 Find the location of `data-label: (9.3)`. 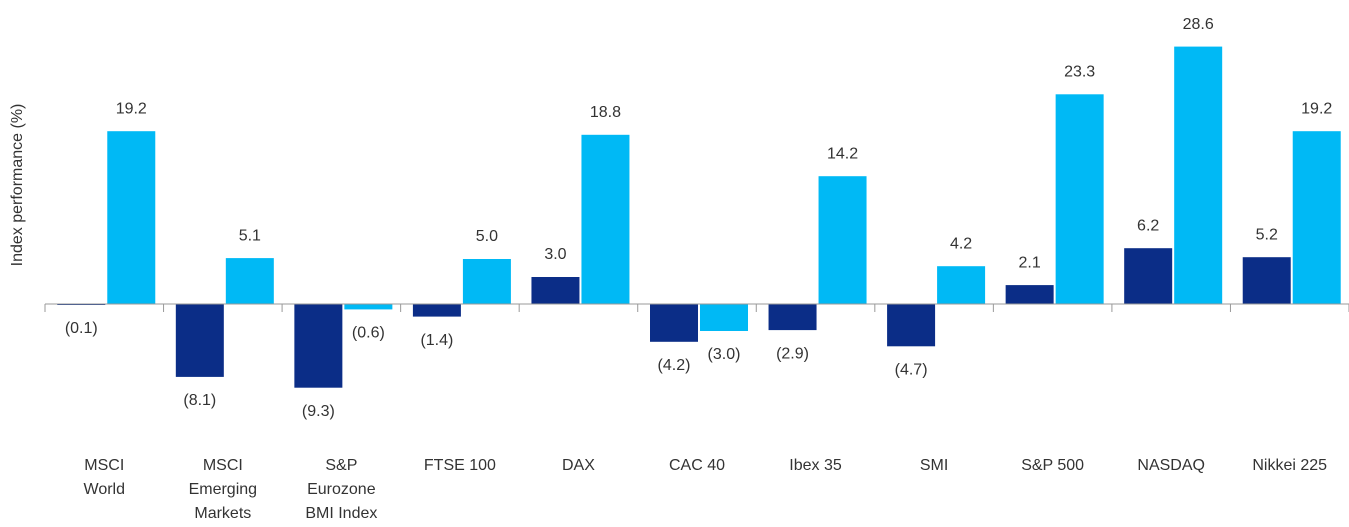

data-label: (9.3) is located at coordinates (318, 411).